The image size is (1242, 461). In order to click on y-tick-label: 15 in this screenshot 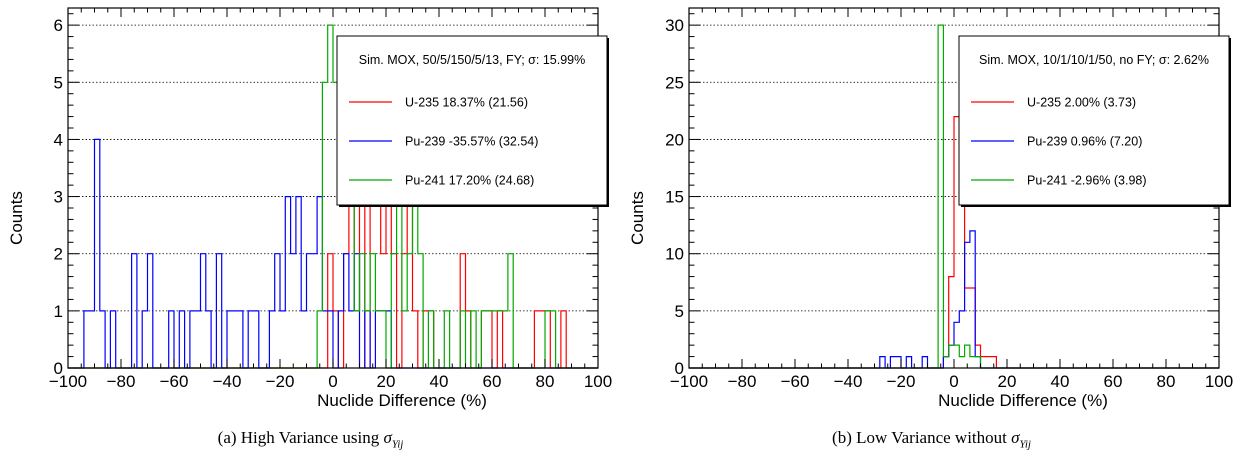, I will do `click(674, 197)`.